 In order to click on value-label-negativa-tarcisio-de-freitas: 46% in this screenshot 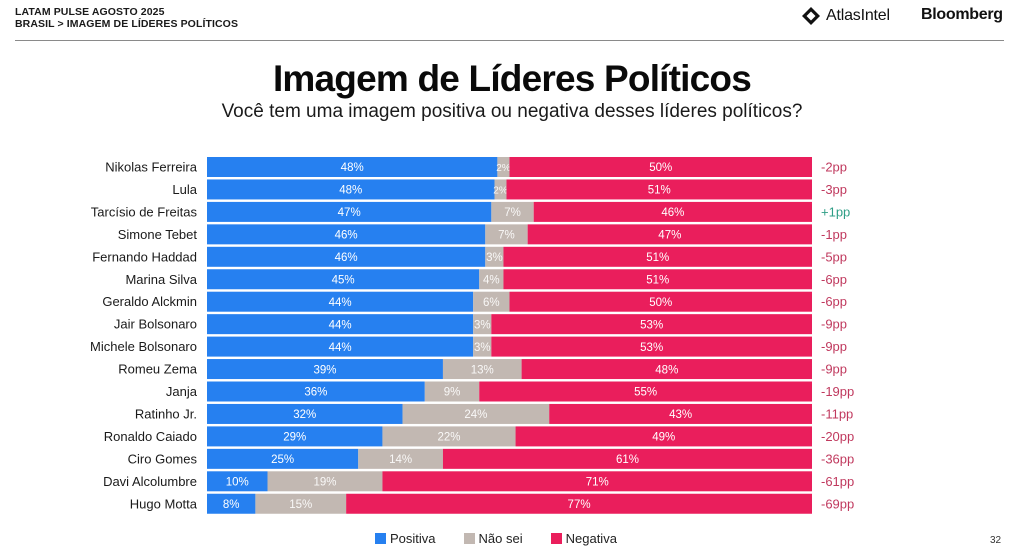, I will do `click(672, 213)`.